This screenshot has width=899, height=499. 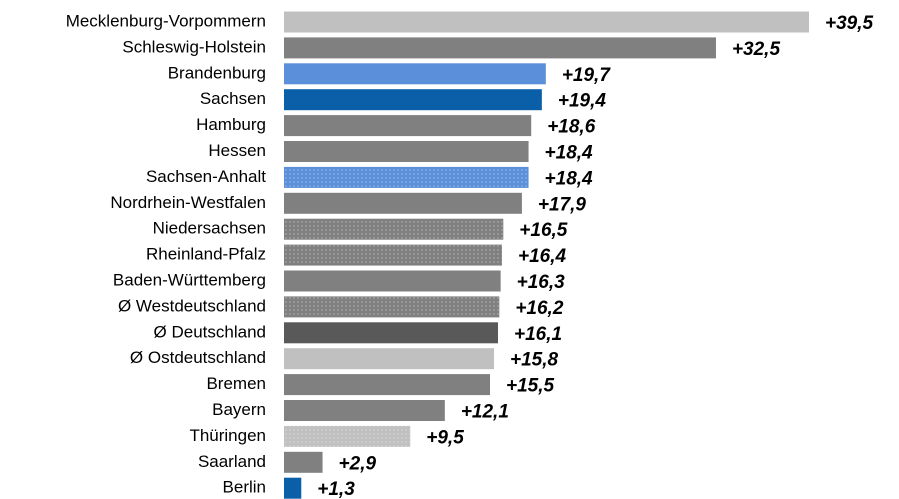 I want to click on category-label: Baden-Württemberg, so click(x=189, y=279).